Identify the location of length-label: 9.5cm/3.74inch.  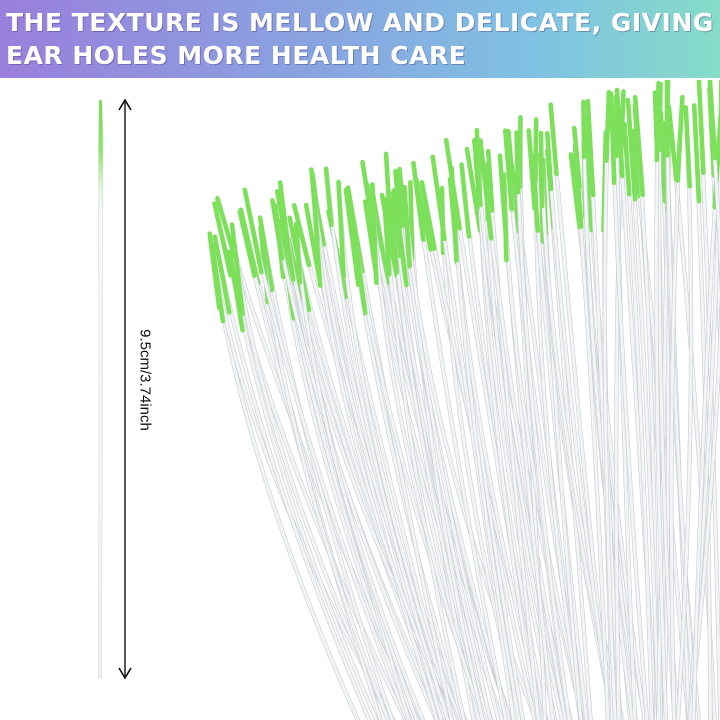
(145, 380).